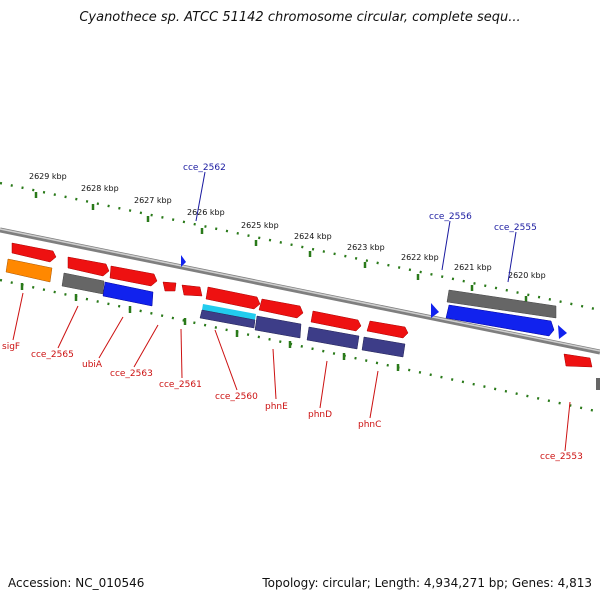 Image resolution: width=600 pixels, height=600 pixels. I want to click on kbp-label: 2621 kbp, so click(473, 267).